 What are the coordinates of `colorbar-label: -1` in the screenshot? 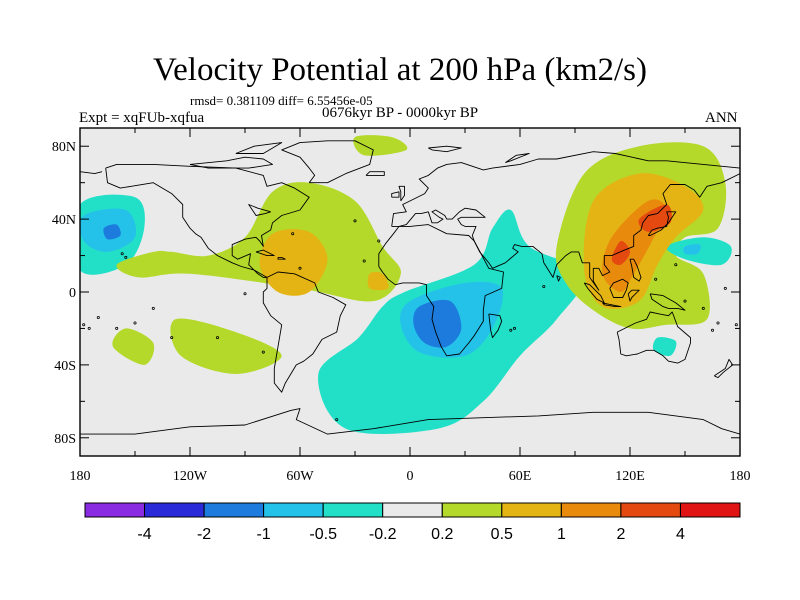 It's located at (263, 534).